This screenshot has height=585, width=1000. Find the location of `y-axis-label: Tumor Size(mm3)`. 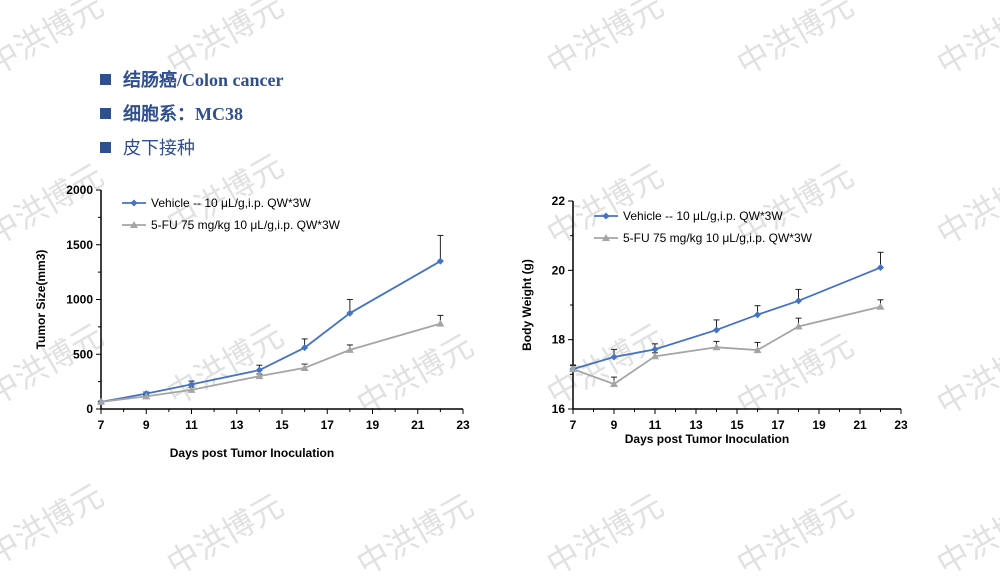

y-axis-label: Tumor Size(mm3) is located at coordinates (41, 300).